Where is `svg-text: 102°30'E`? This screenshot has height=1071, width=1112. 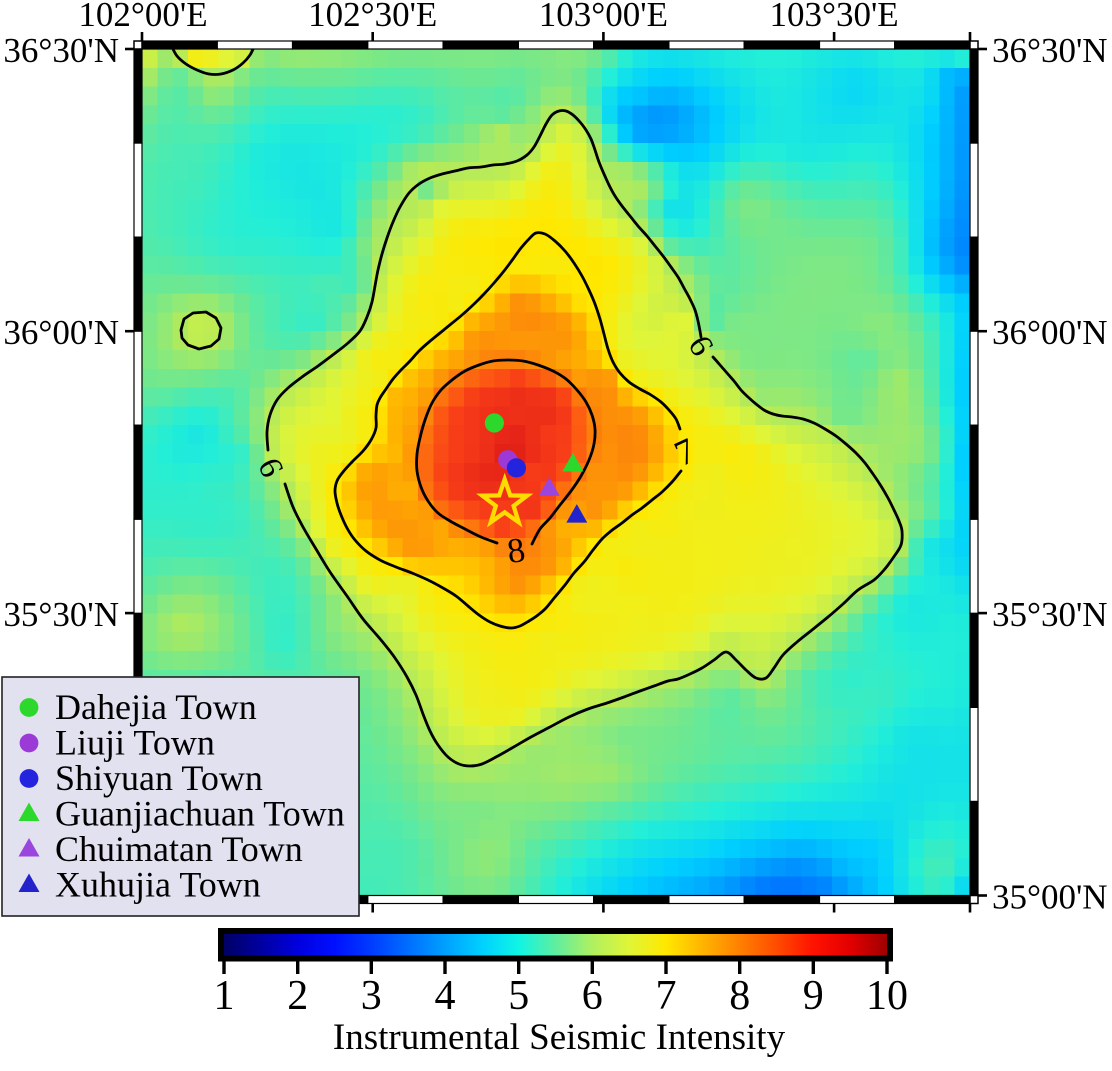
svg-text: 102°30'E is located at coordinates (372, 17).